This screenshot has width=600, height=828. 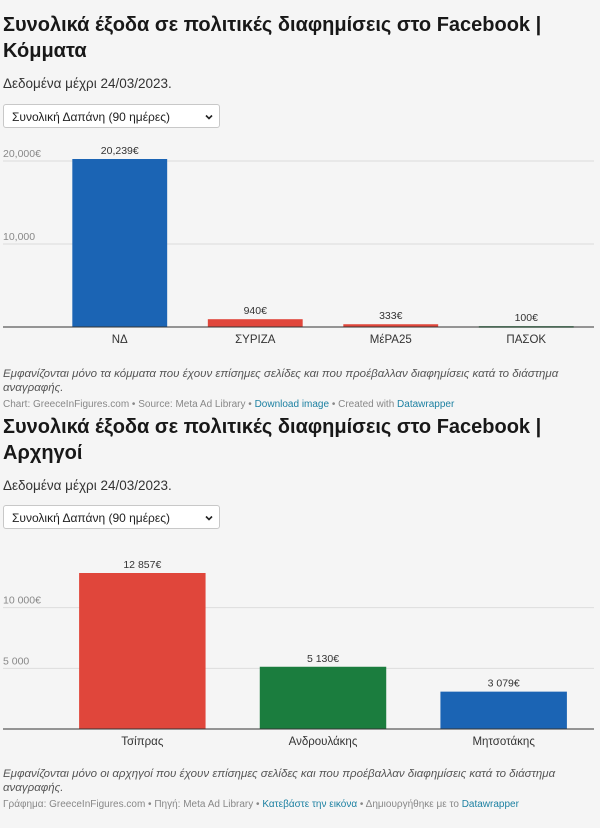 What do you see at coordinates (323, 742) in the screenshot?
I see `category-label: Ανδρουλάκης` at bounding box center [323, 742].